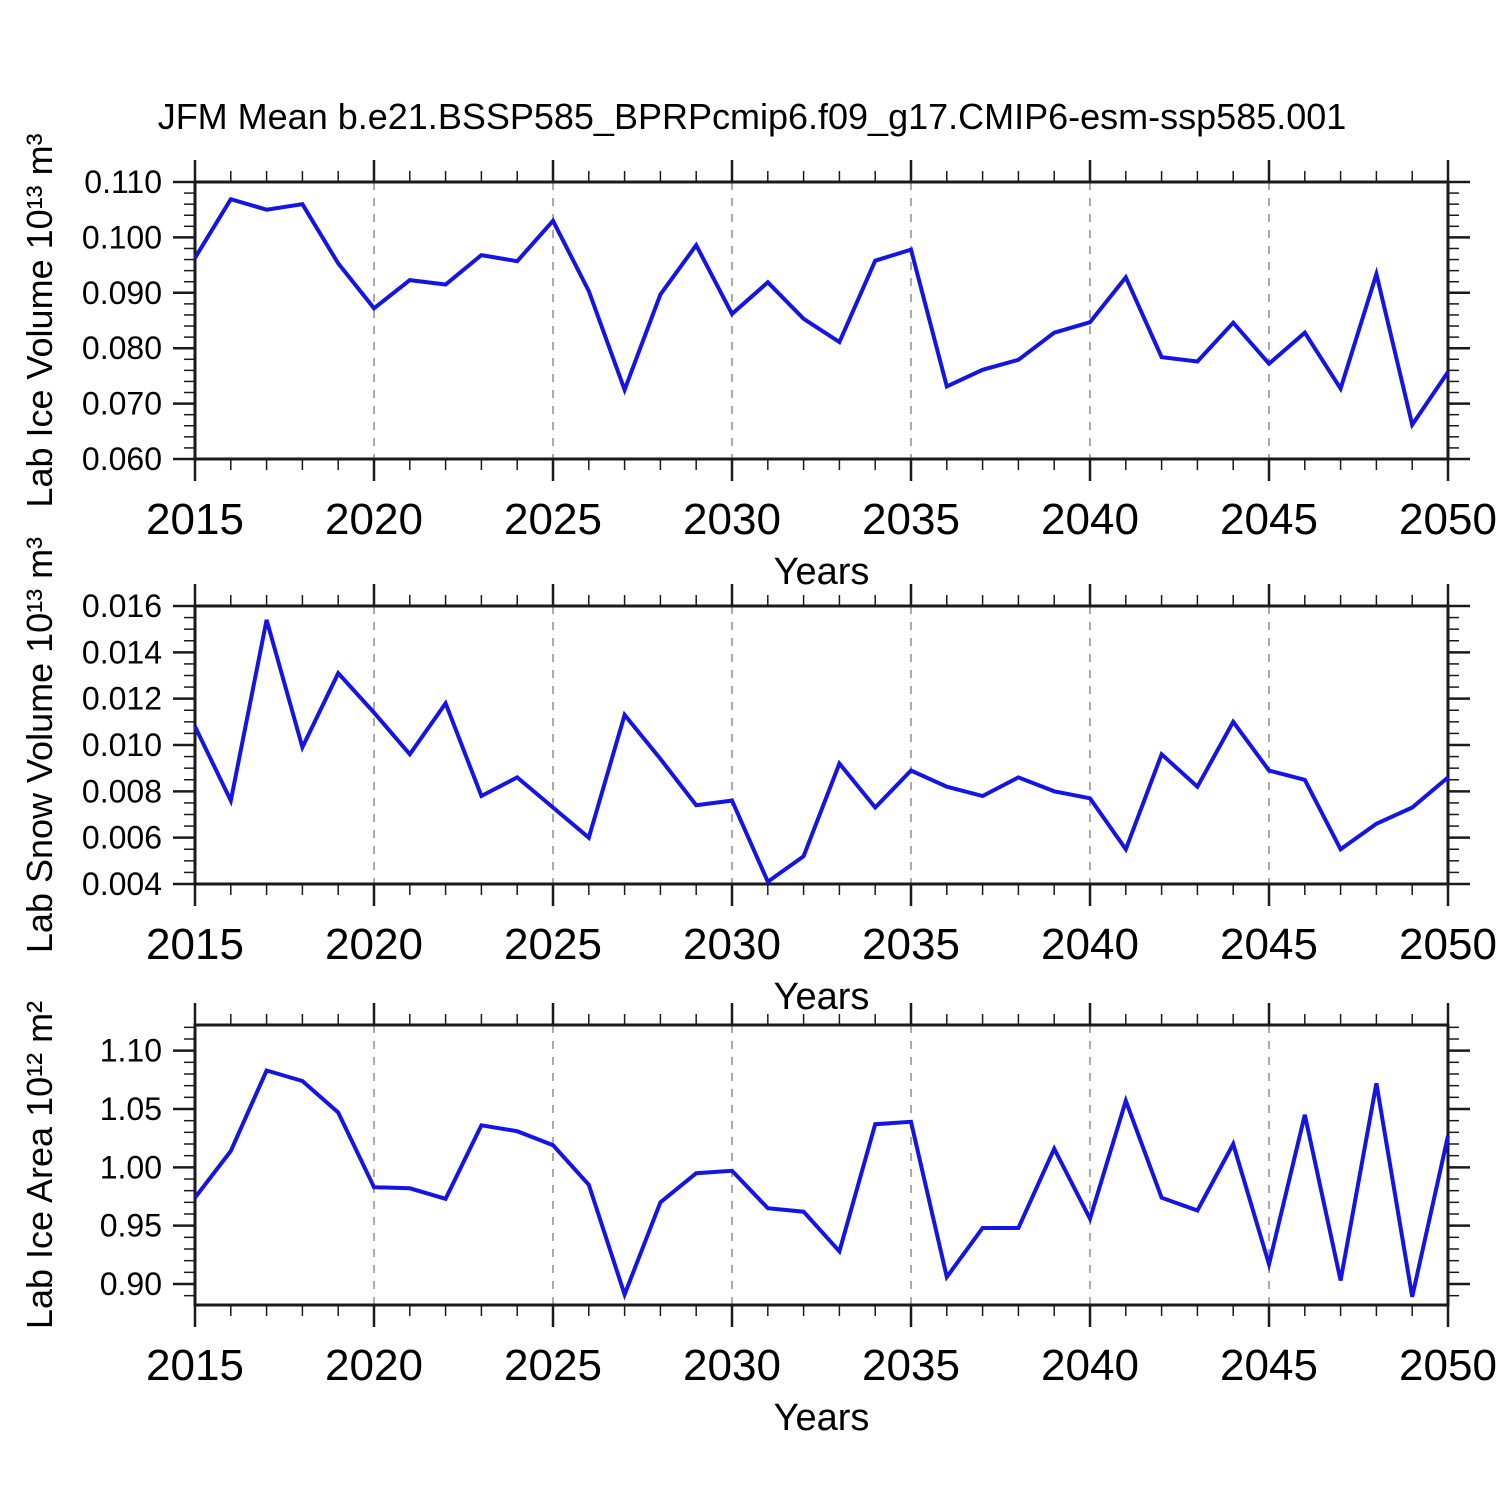 This screenshot has height=1500, width=1500. I want to click on y-tick-label: 0.016, so click(122, 606).